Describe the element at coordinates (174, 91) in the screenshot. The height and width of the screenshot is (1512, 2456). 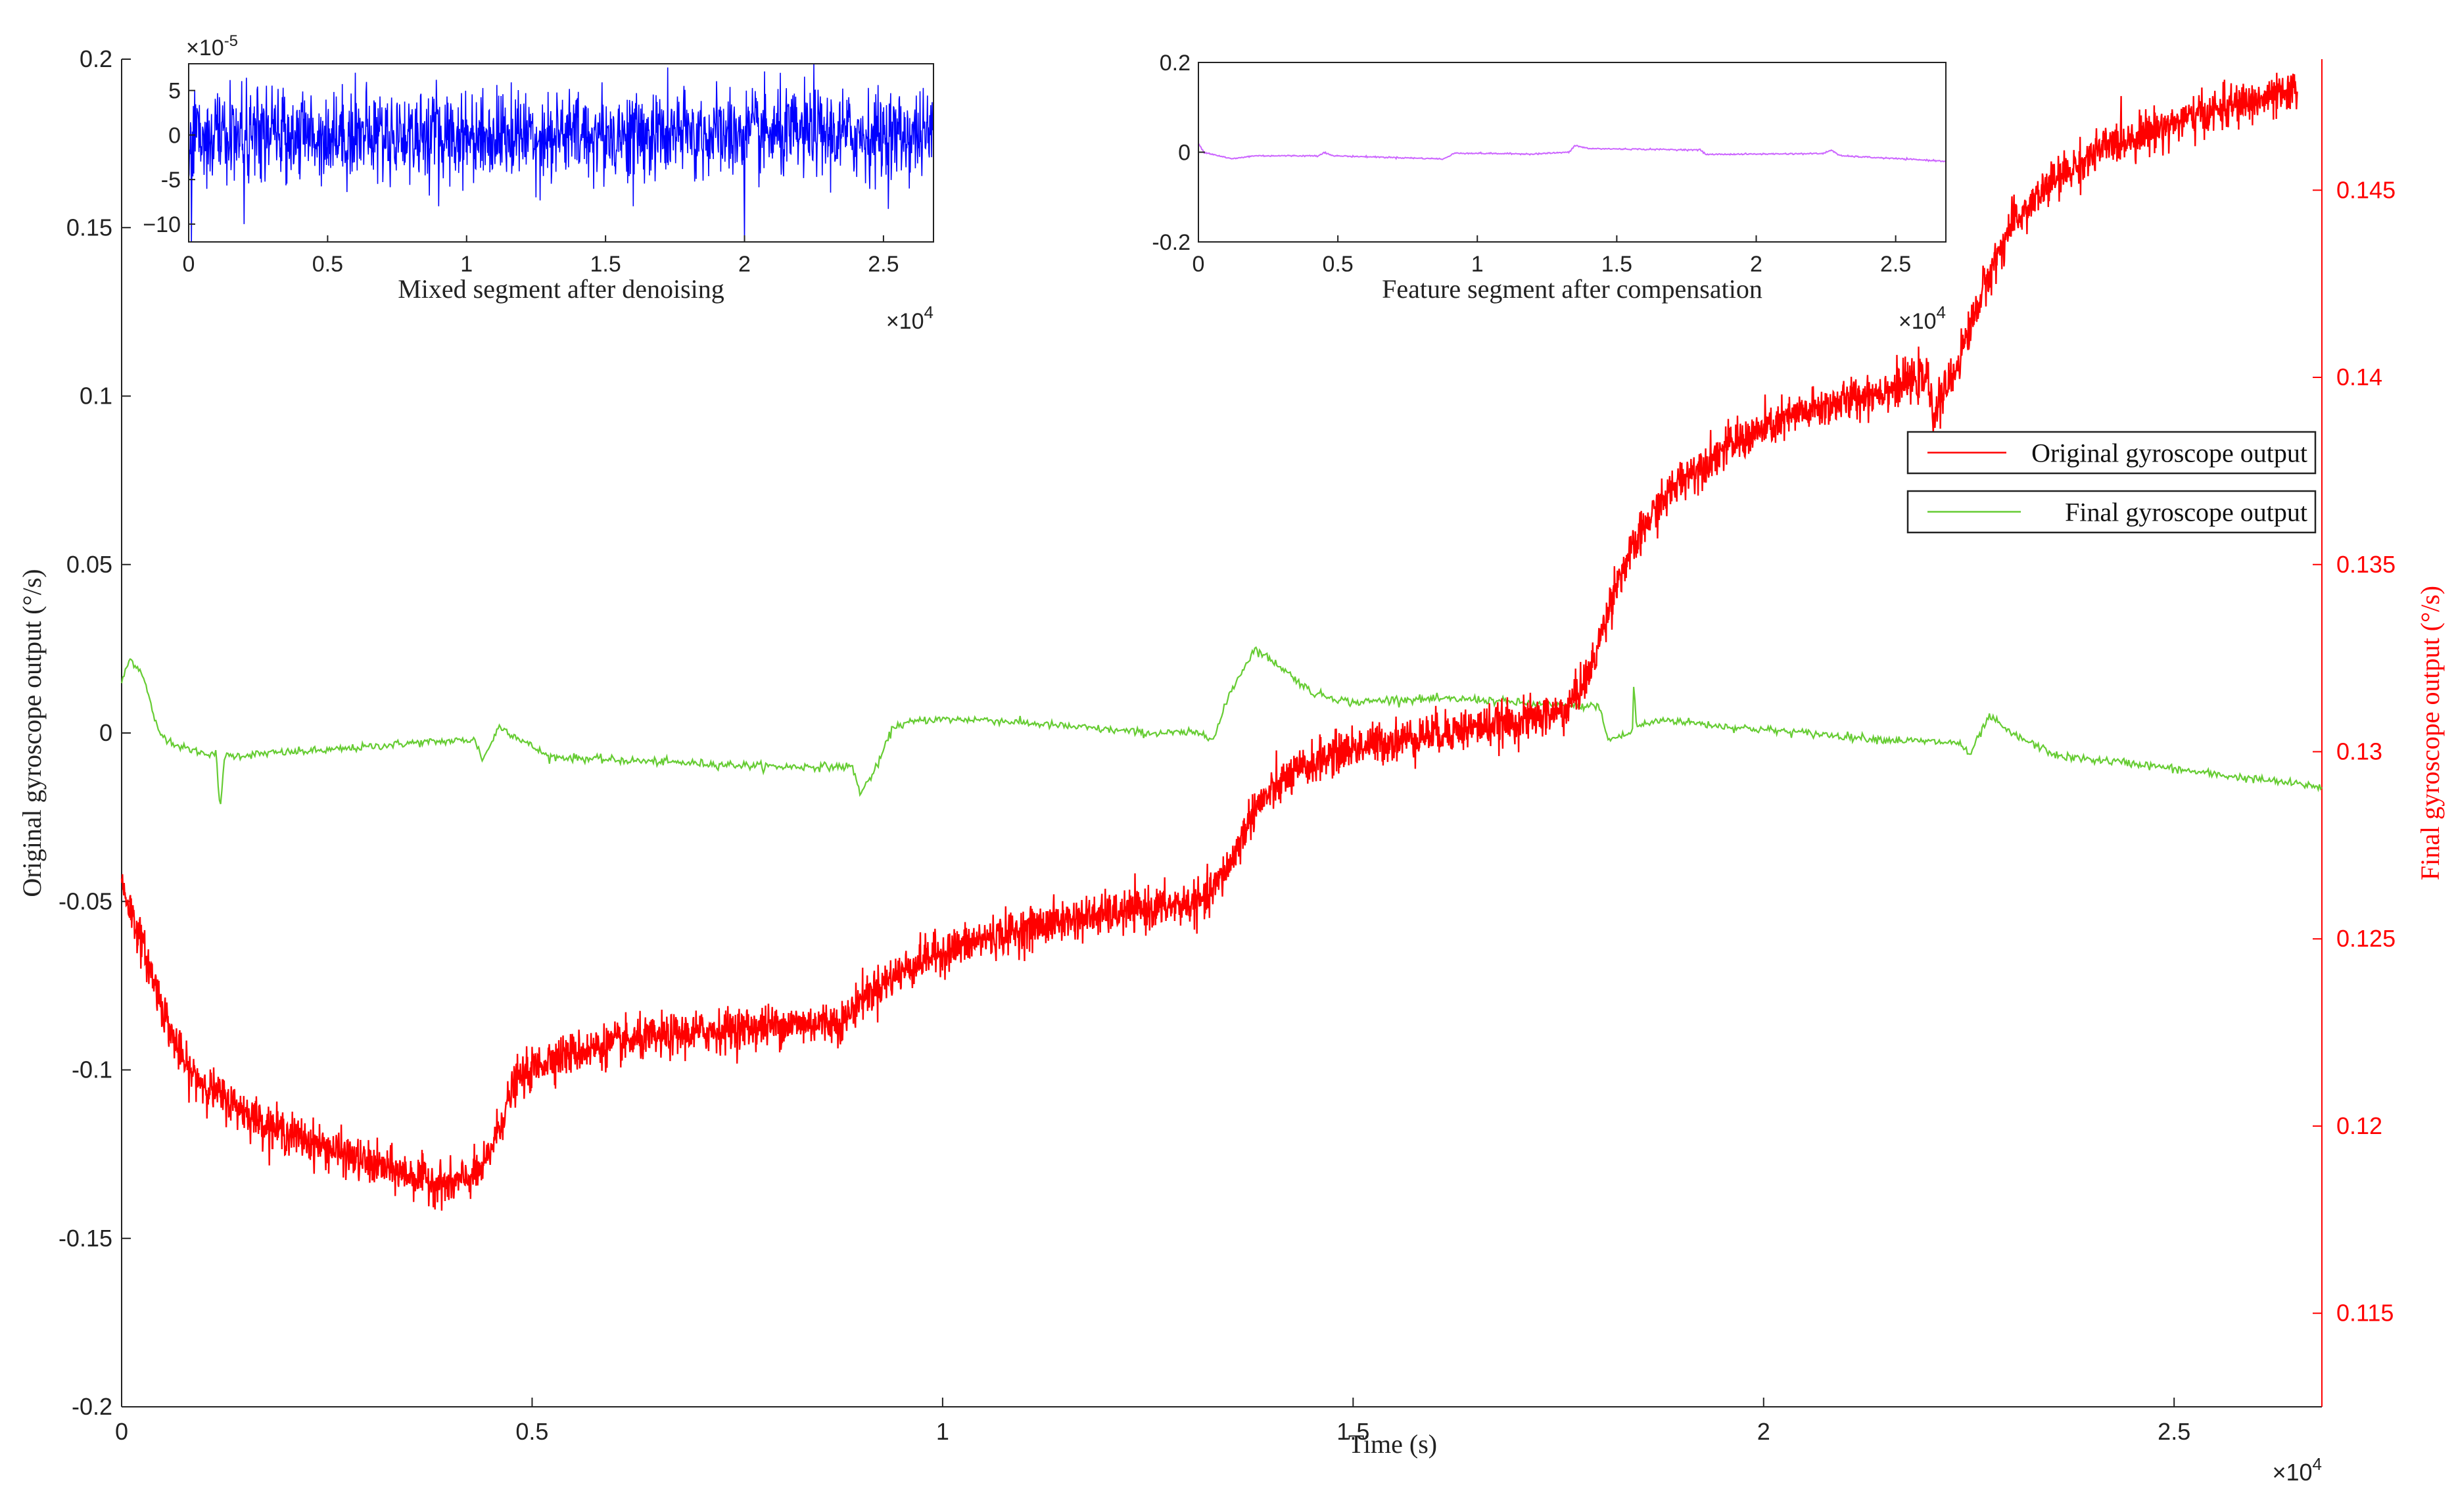
I see `inset-y-tick-label: 5` at that location.